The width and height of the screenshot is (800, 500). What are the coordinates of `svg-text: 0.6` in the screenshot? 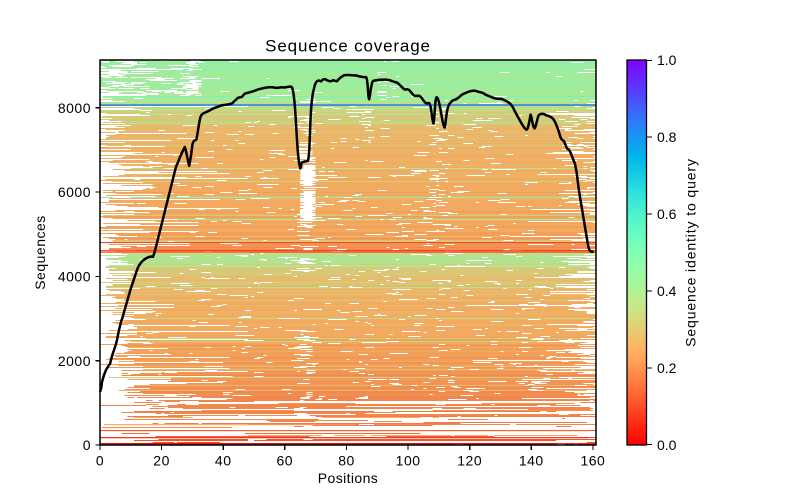 It's located at (667, 214).